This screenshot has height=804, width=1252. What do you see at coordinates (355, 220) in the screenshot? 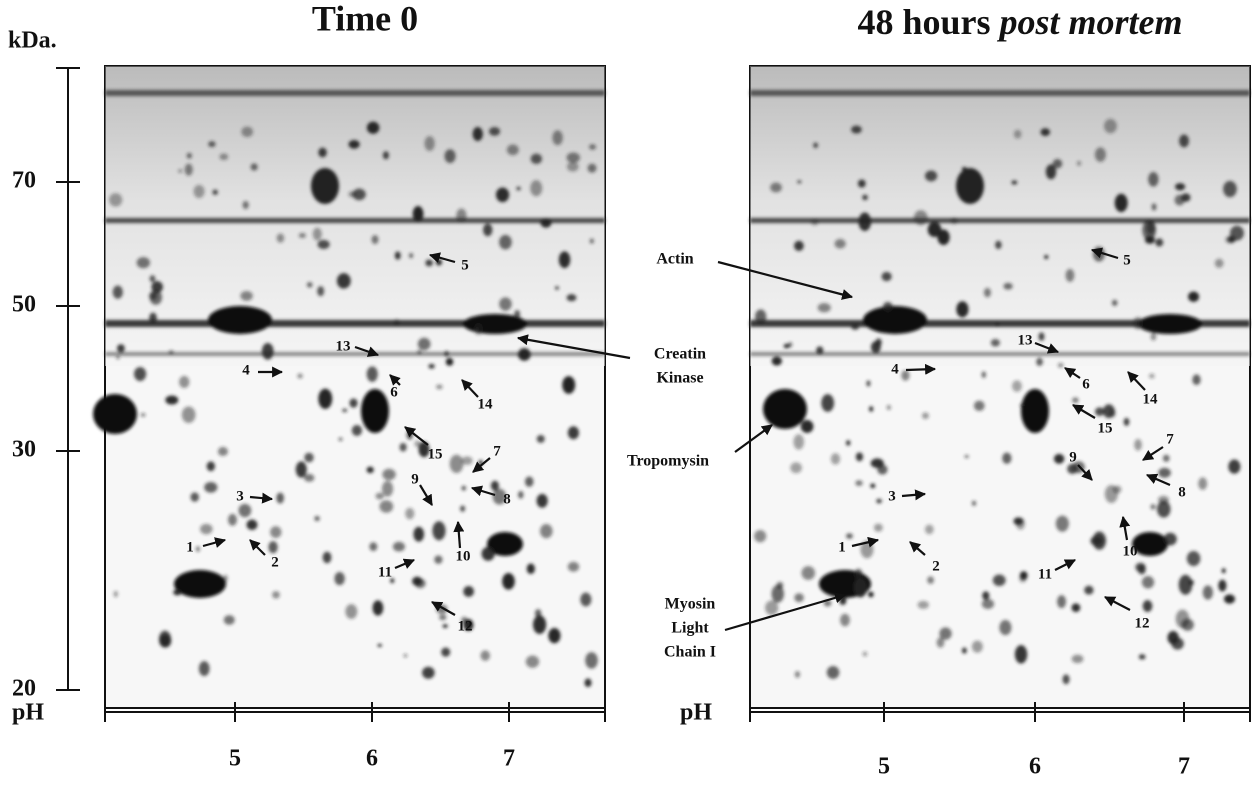
I see `band` at bounding box center [355, 220].